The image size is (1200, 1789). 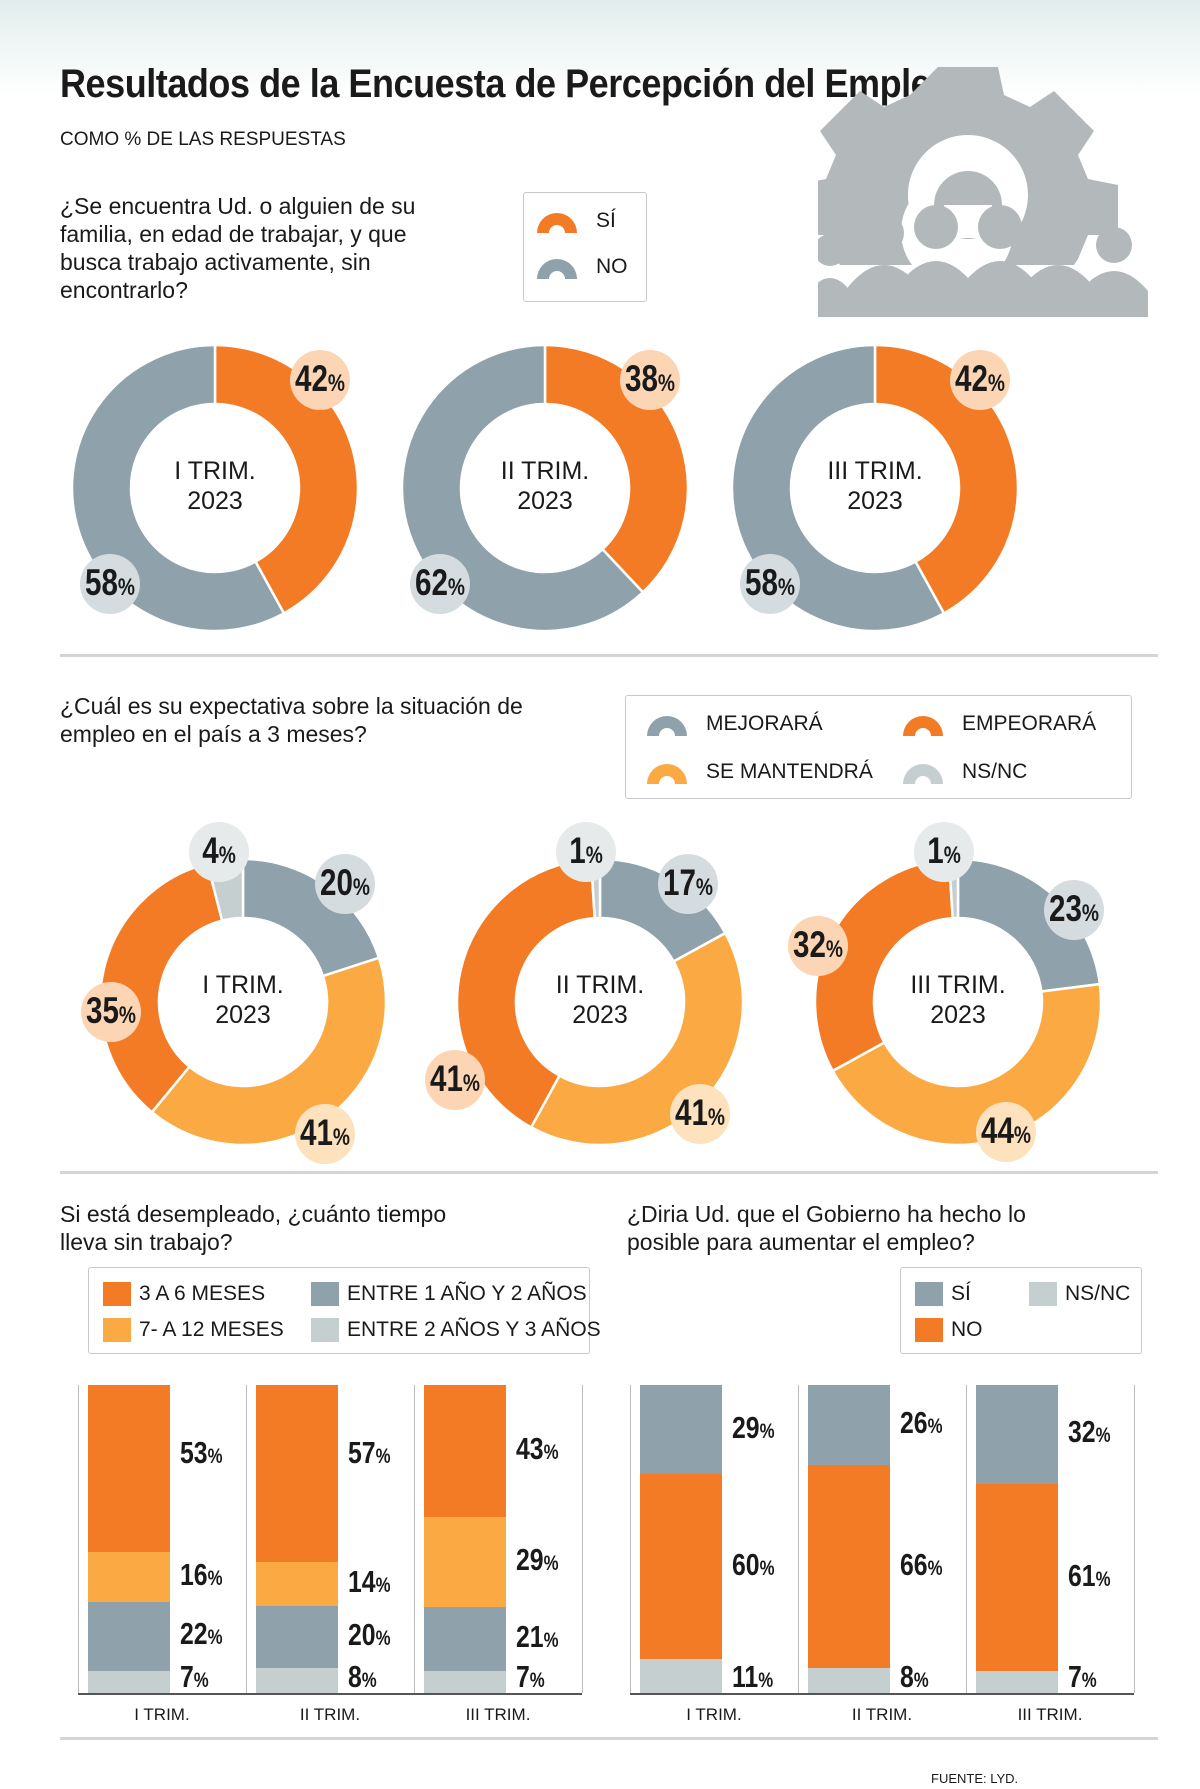 What do you see at coordinates (537, 1449) in the screenshot?
I see `q3-value-label: 43%` at bounding box center [537, 1449].